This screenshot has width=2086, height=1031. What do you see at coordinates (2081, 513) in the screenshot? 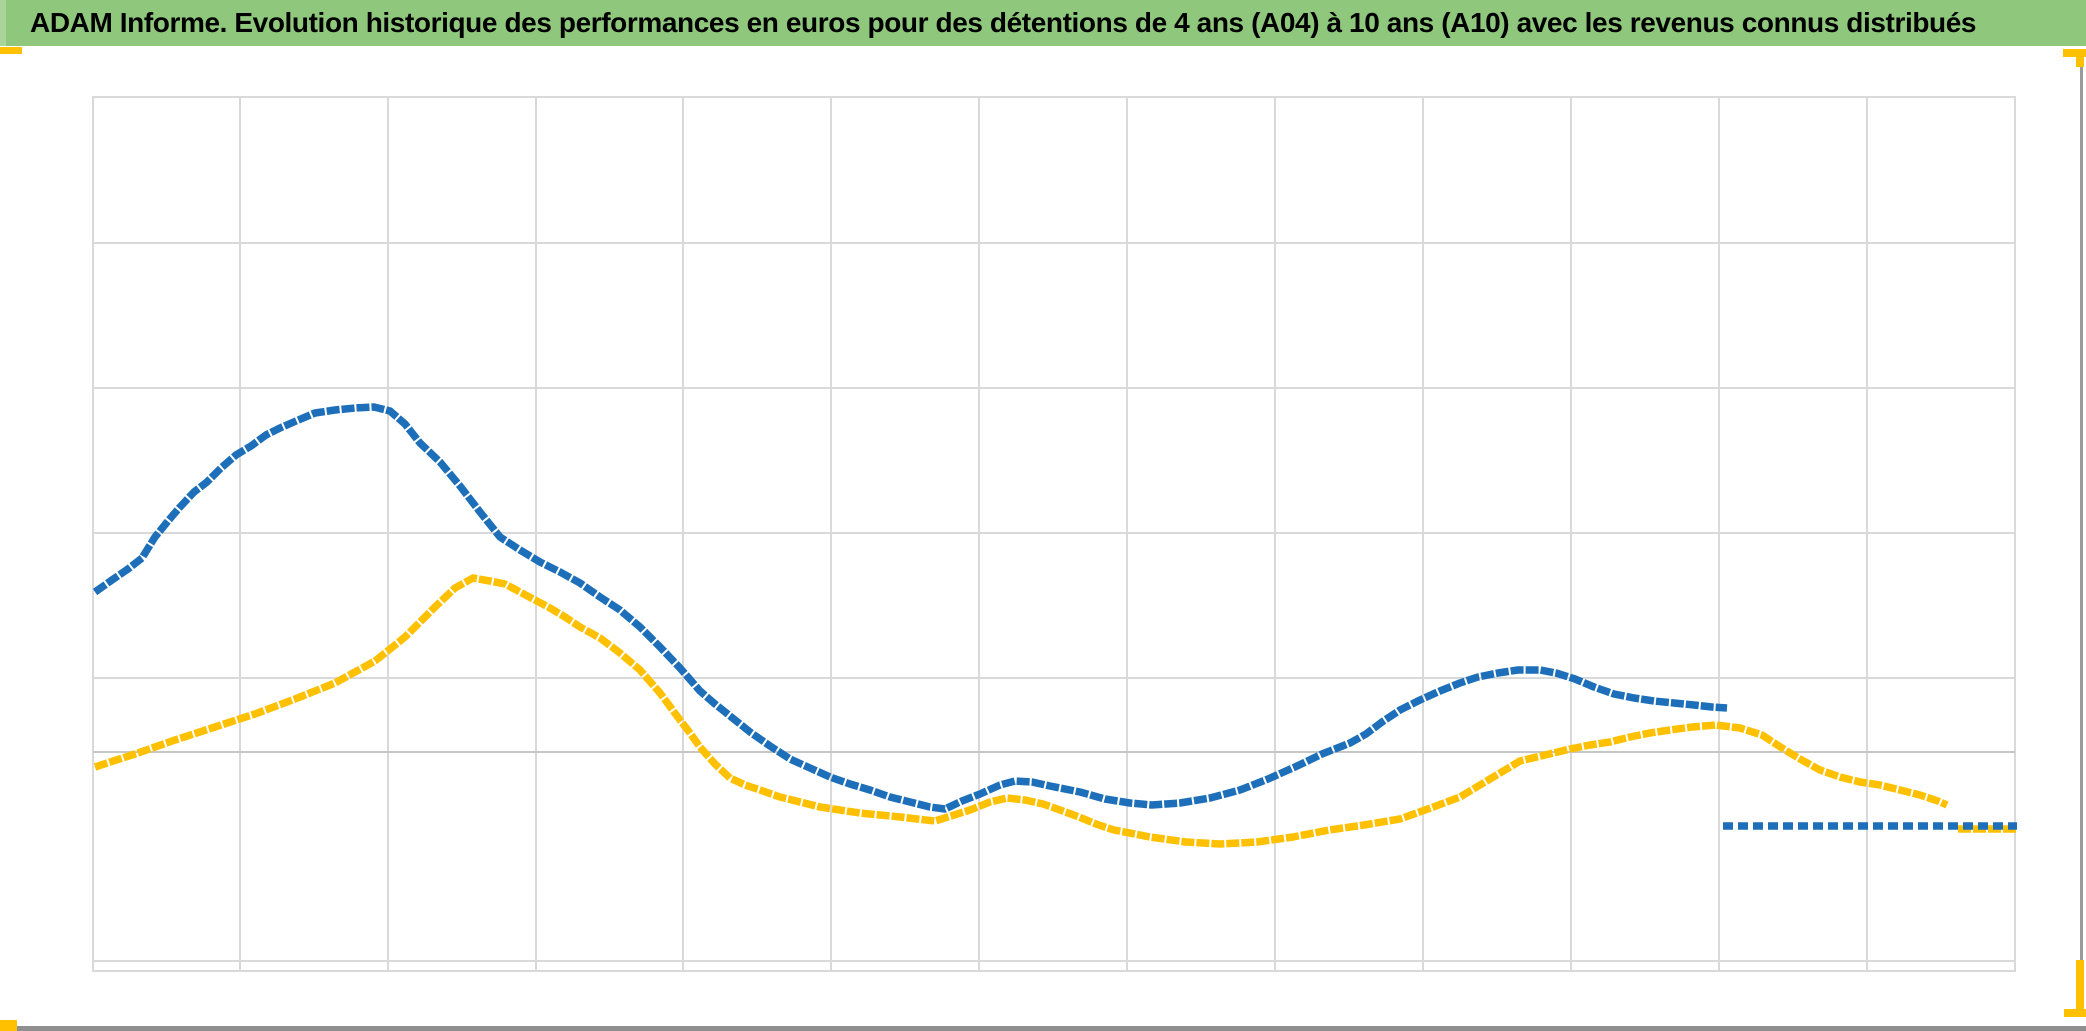
I see `chart-right-border` at bounding box center [2081, 513].